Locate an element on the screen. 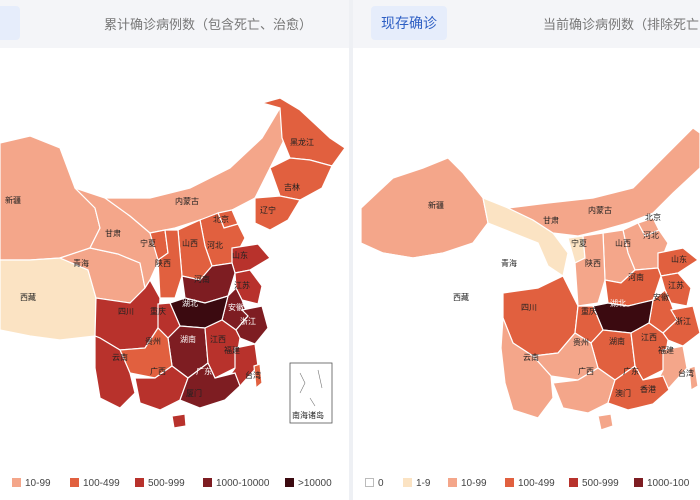  label-inset: 南海诸岛 is located at coordinates (308, 415).